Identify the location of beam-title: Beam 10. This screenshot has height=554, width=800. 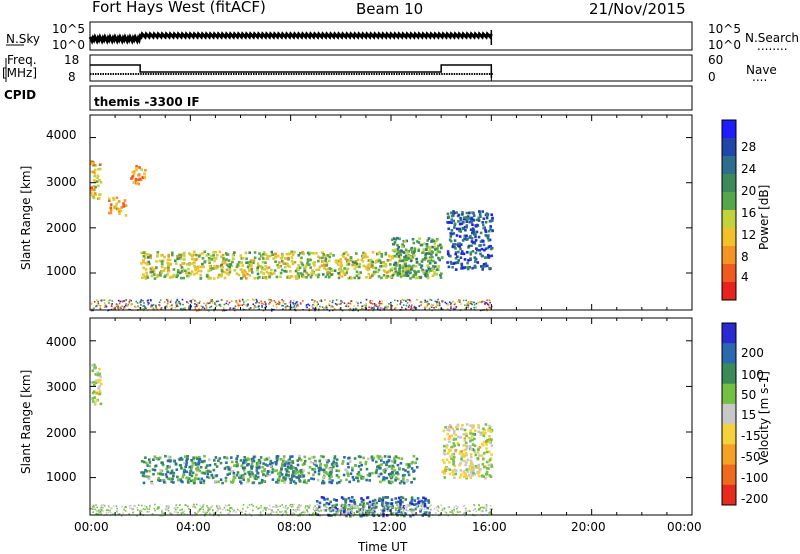
(390, 9).